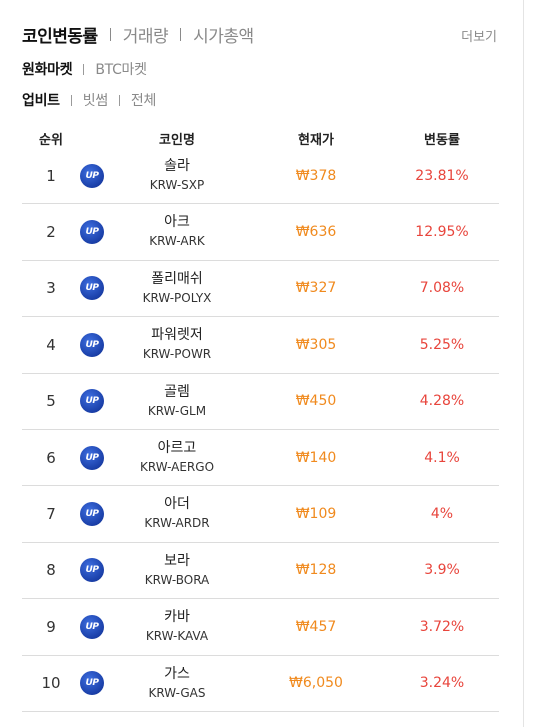  What do you see at coordinates (177, 560) in the screenshot?
I see `coin-korean-name: 보라` at bounding box center [177, 560].